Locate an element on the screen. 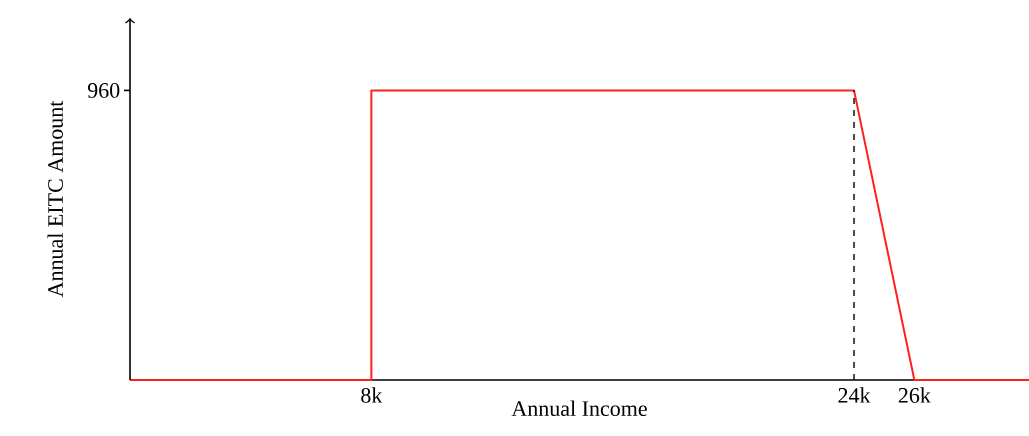  x-tick-label: 8k is located at coordinates (372, 395).